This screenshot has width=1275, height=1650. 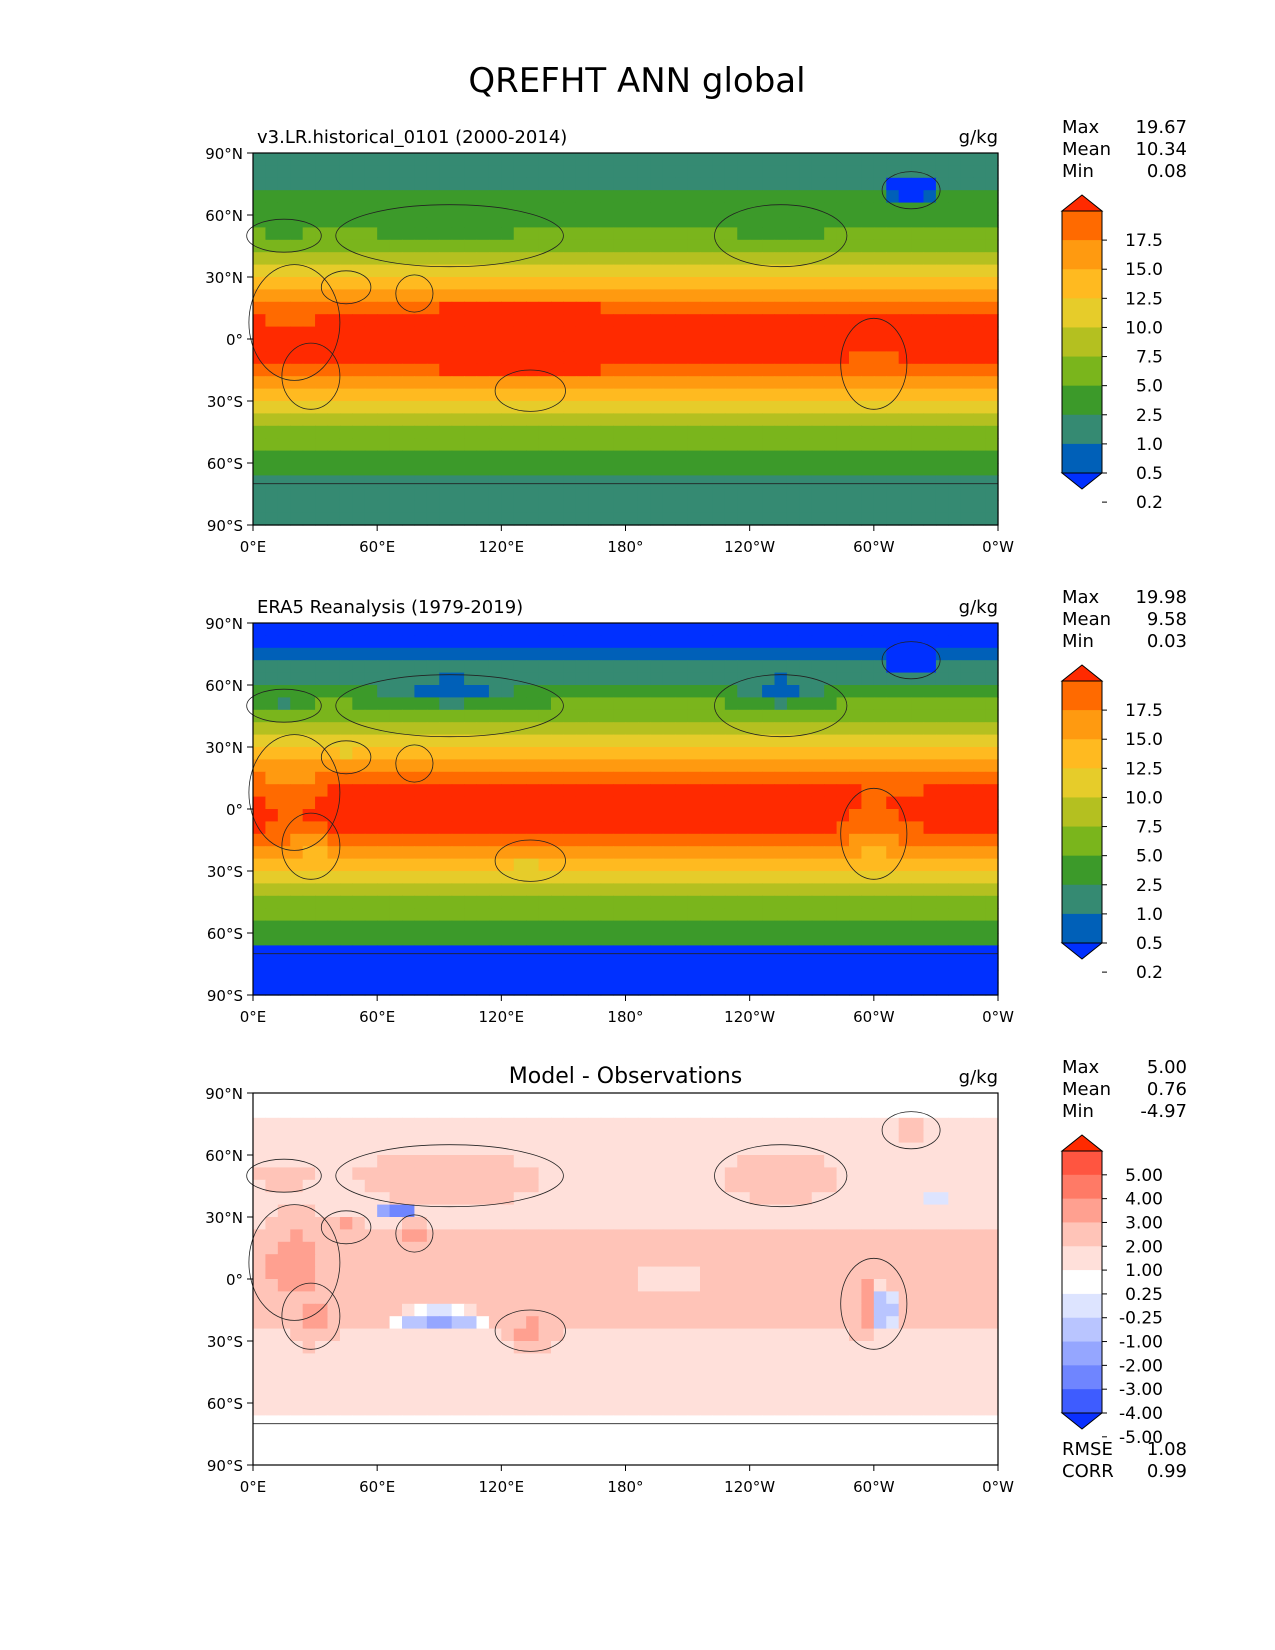 I want to click on figure-title: QREFHT ANN global, so click(x=636, y=81).